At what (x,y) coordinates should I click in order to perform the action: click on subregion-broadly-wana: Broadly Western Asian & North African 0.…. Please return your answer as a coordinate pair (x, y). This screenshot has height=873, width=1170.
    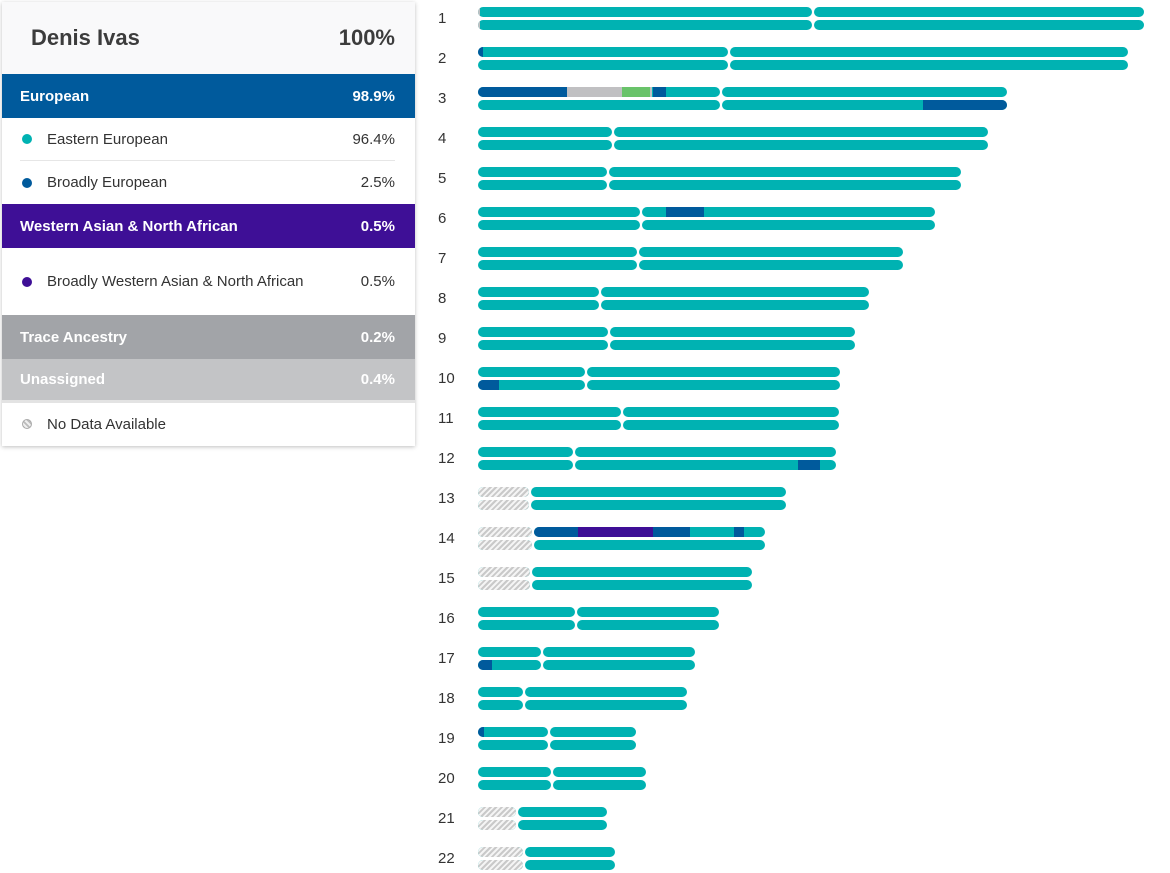
    Looking at the image, I should click on (207, 281).